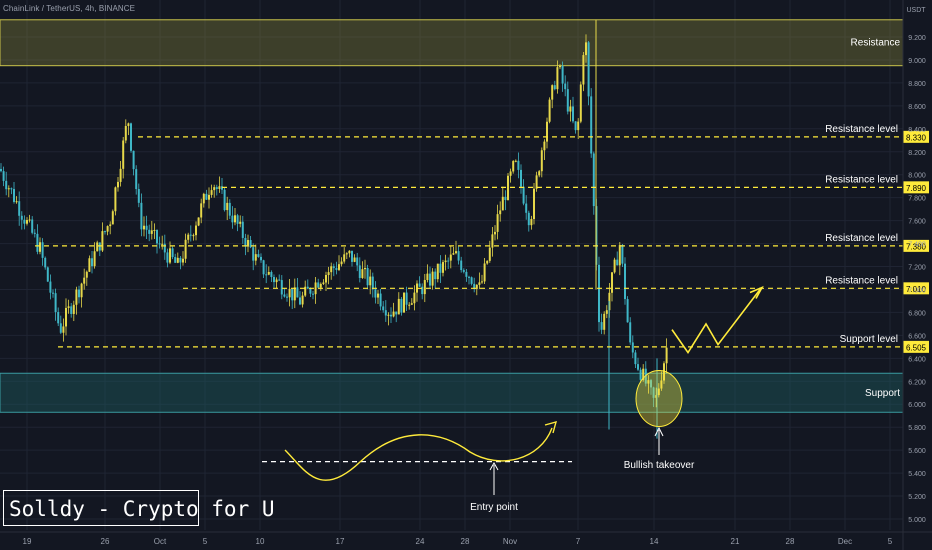 This screenshot has width=932, height=550. I want to click on bullish-takeover-label: Bullish takeover, so click(659, 465).